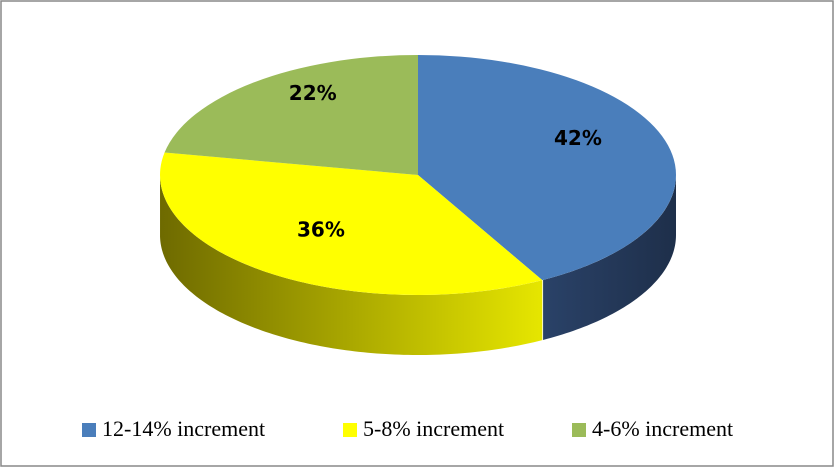  What do you see at coordinates (313, 93) in the screenshot?
I see `data-label: 22%` at bounding box center [313, 93].